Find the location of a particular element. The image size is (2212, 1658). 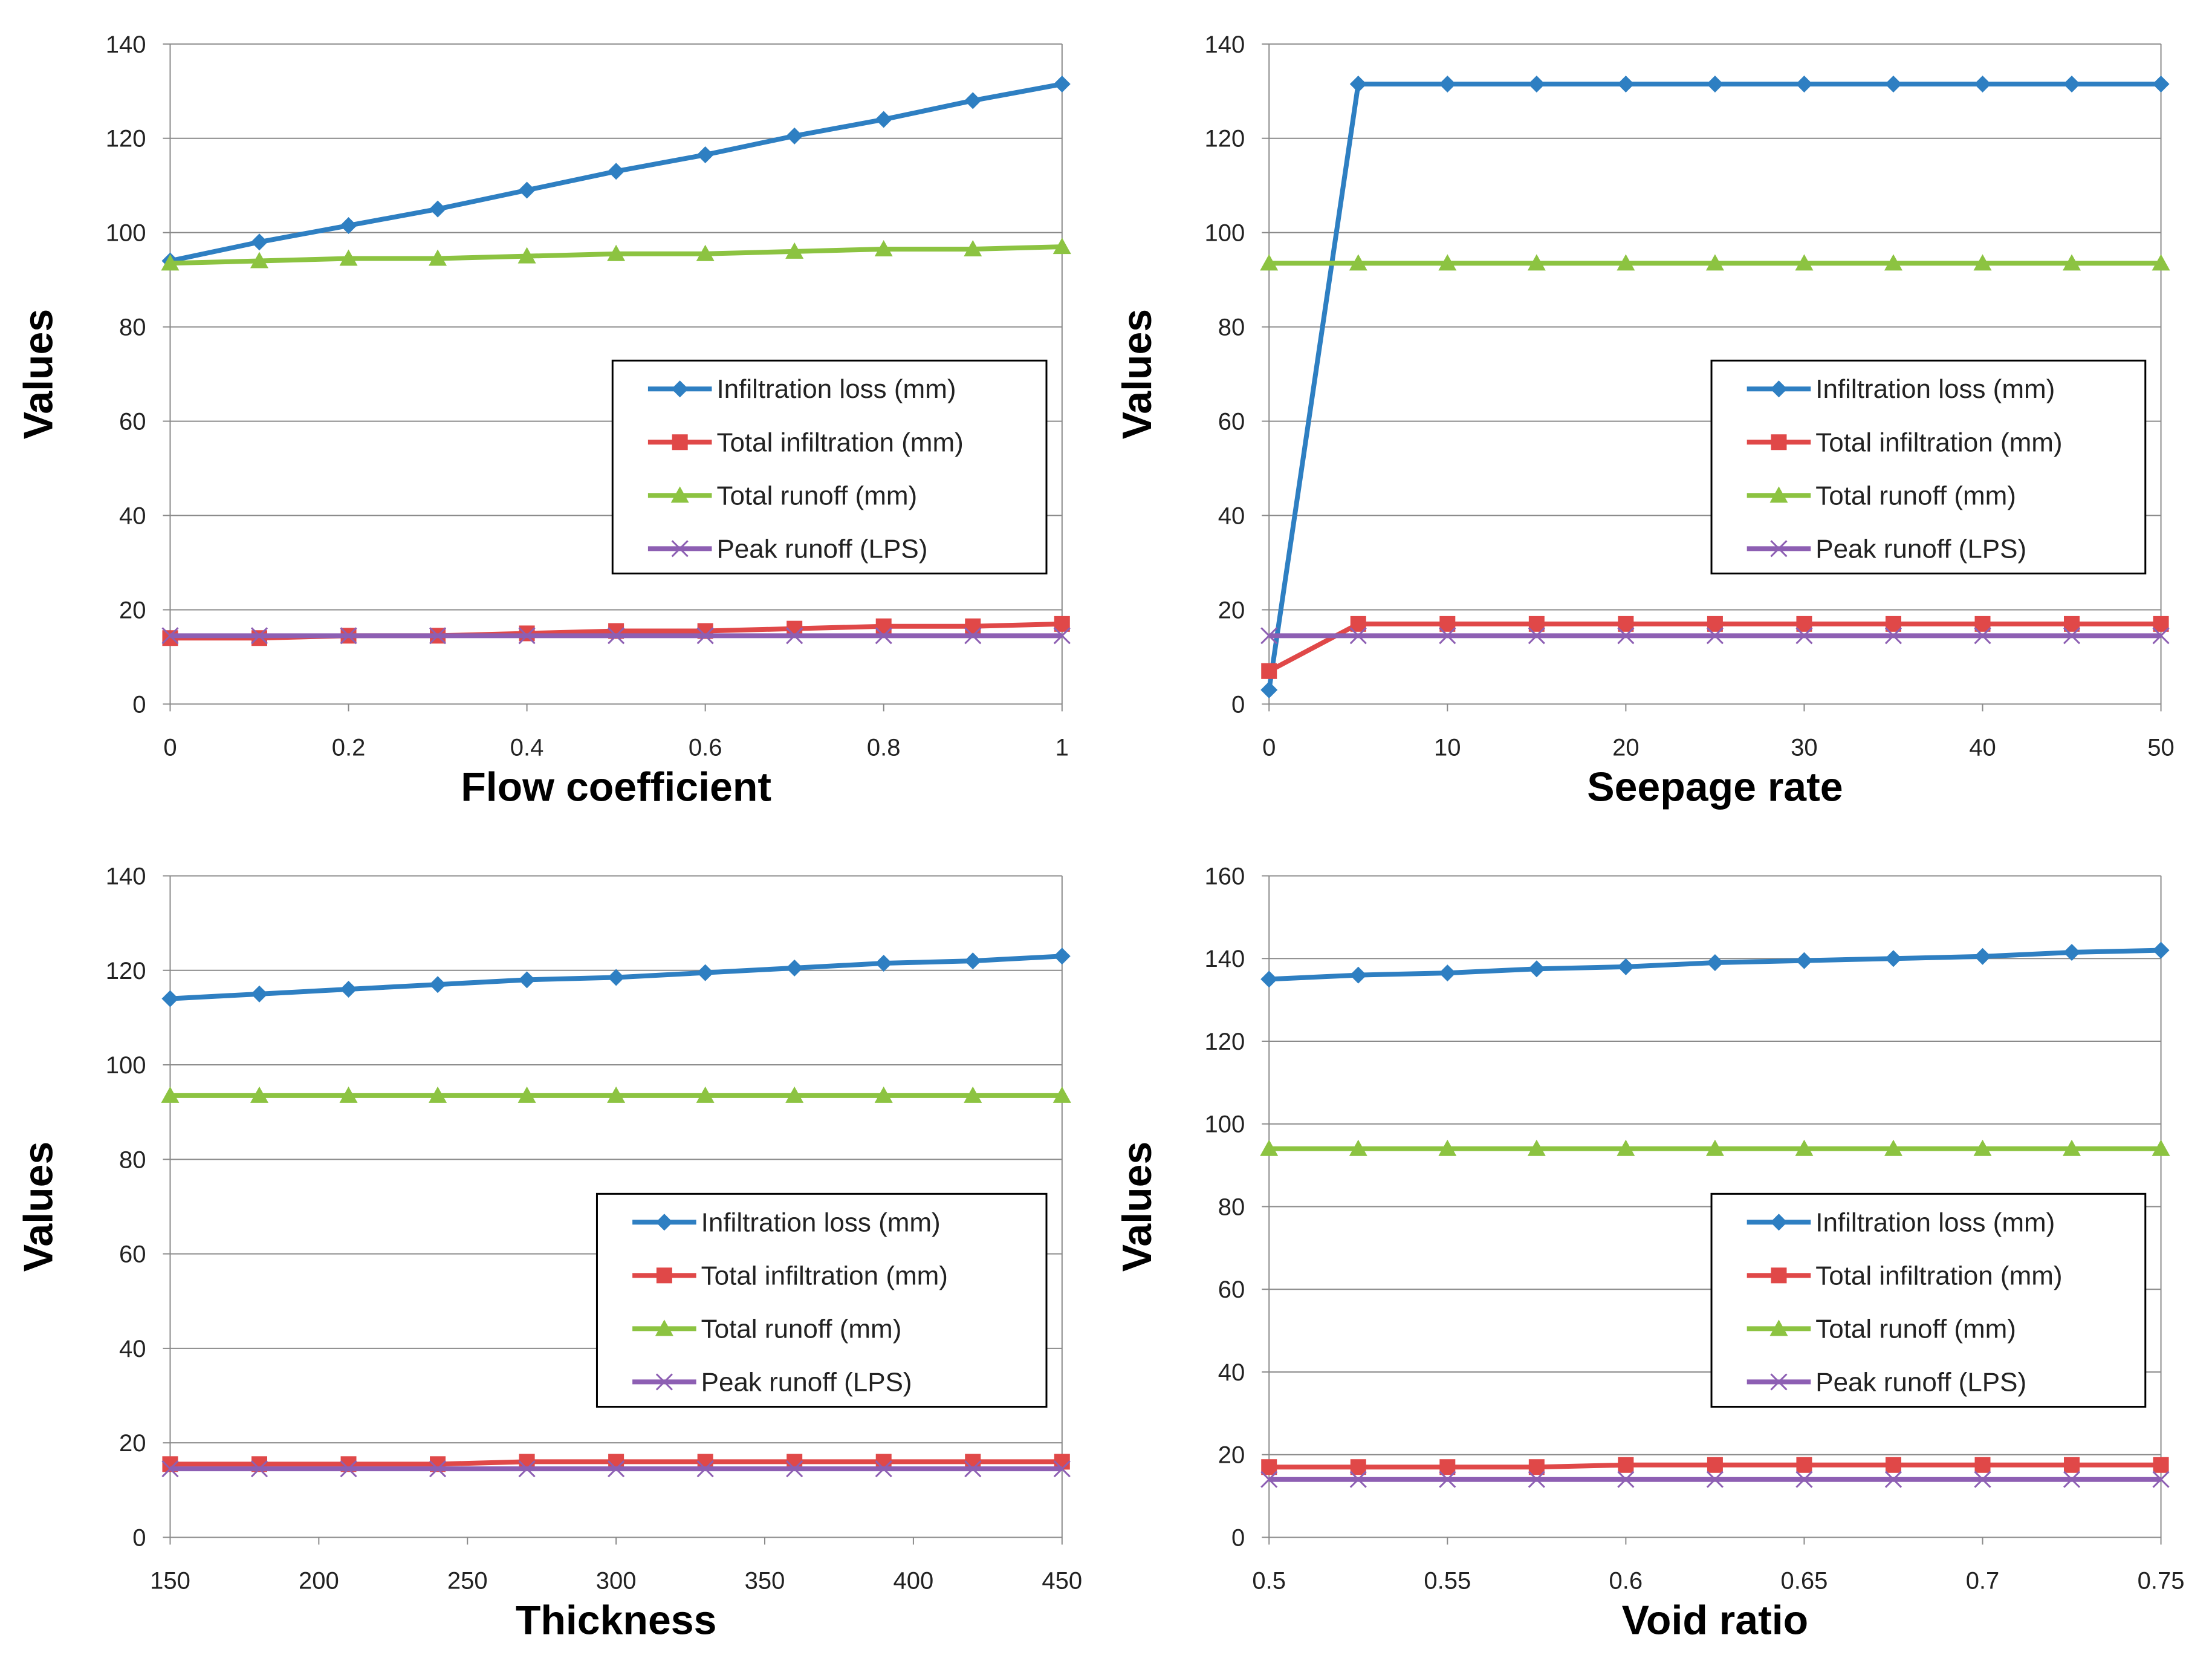

x-tick-label: 0.7 is located at coordinates (1983, 1581).